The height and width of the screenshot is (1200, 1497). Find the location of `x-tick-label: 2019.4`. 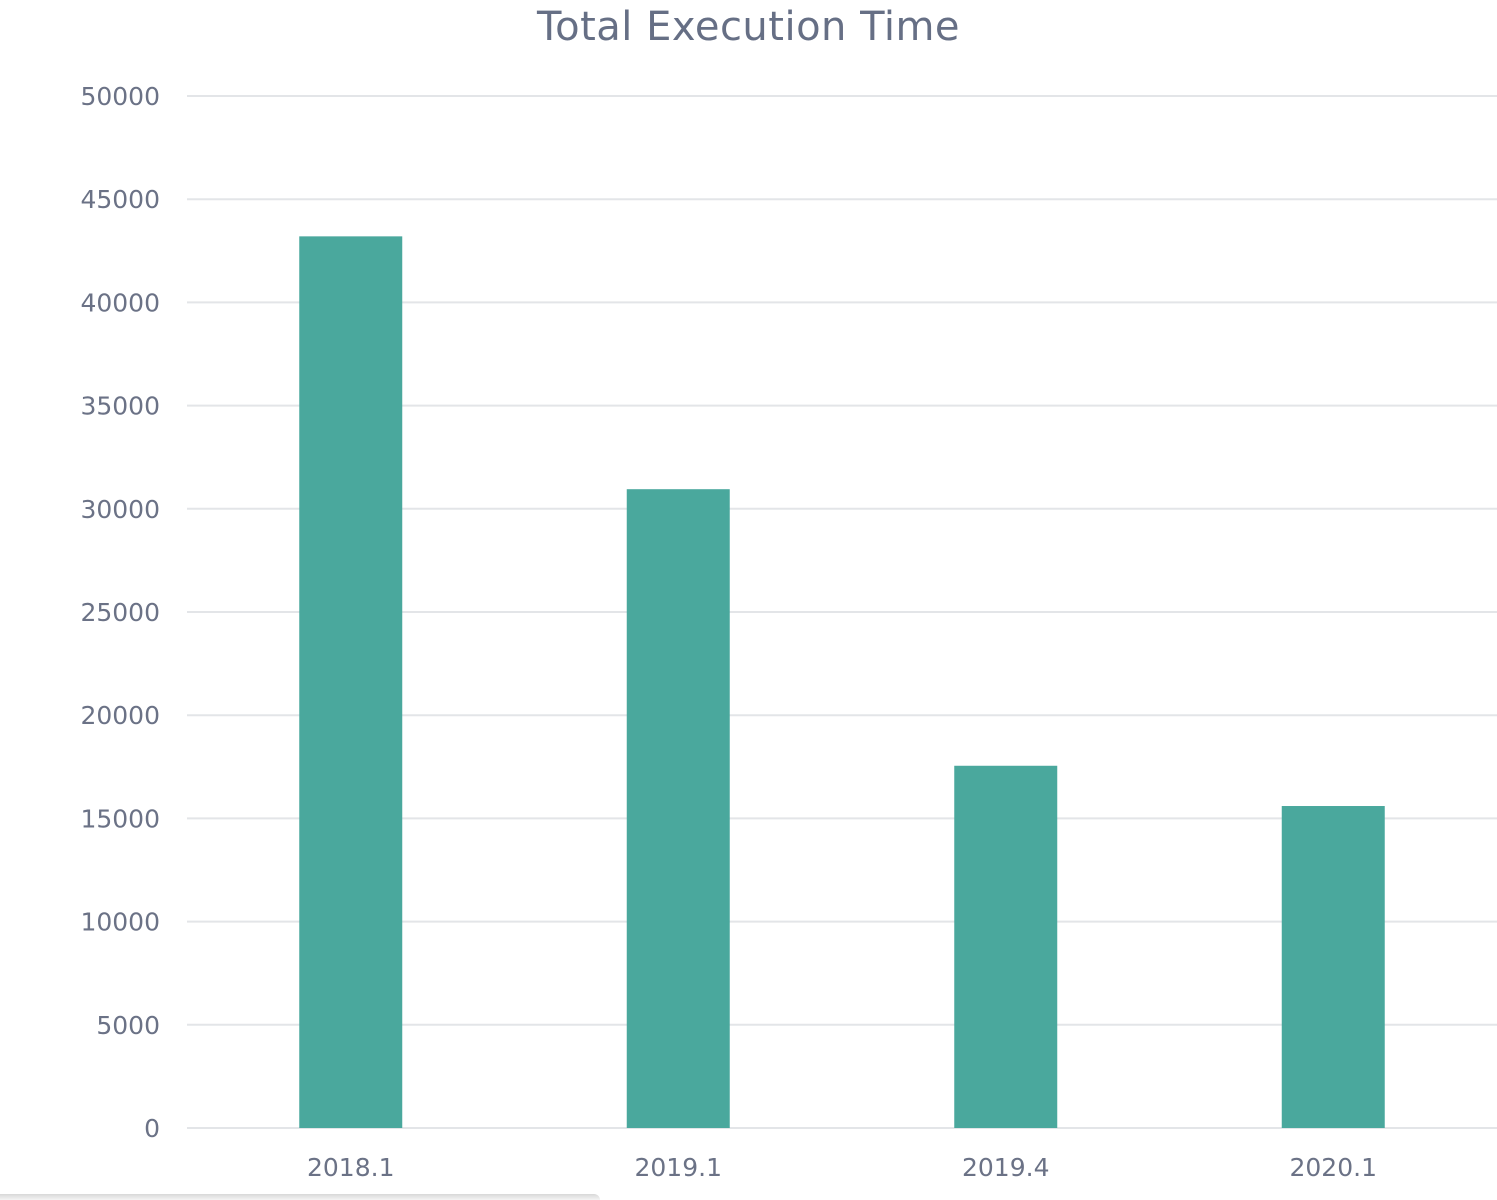

x-tick-label: 2019.4 is located at coordinates (1005, 1167).